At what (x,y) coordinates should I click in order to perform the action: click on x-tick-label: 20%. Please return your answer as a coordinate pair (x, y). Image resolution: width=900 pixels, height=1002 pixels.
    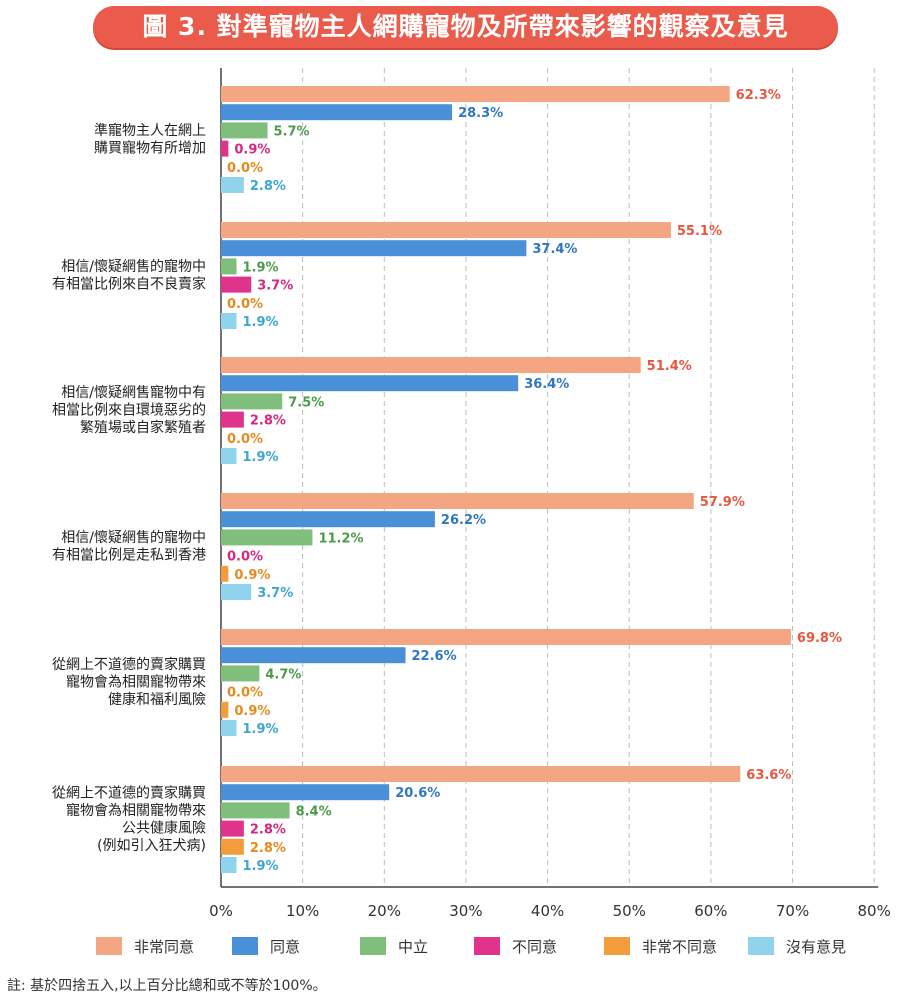
    Looking at the image, I should click on (384, 911).